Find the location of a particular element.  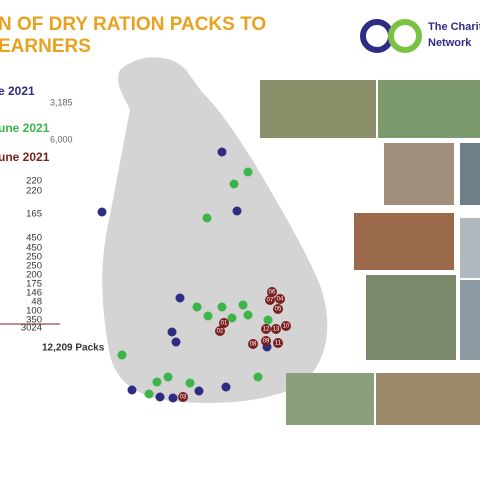

marker-label: 08 is located at coordinates (253, 345).